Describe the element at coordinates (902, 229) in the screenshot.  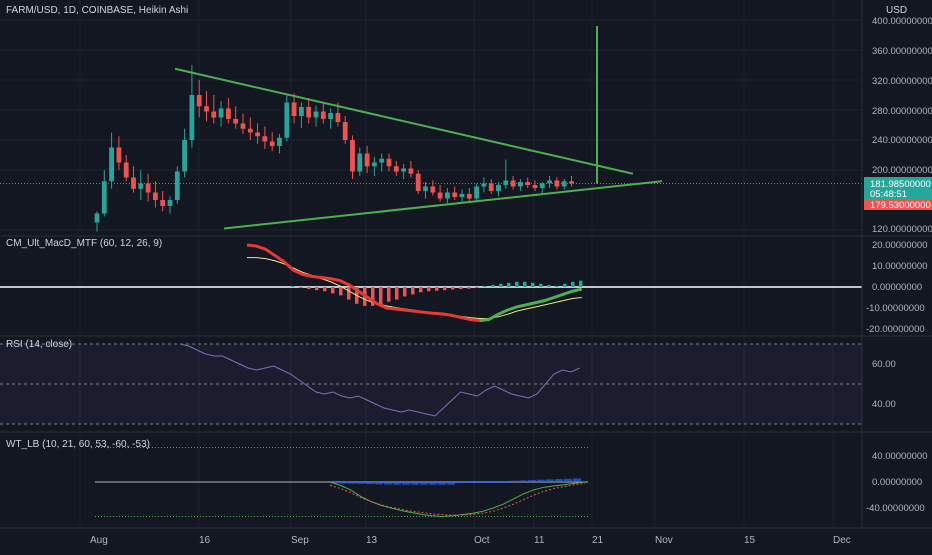
I see `price-tick-label: 120.00000000` at that location.